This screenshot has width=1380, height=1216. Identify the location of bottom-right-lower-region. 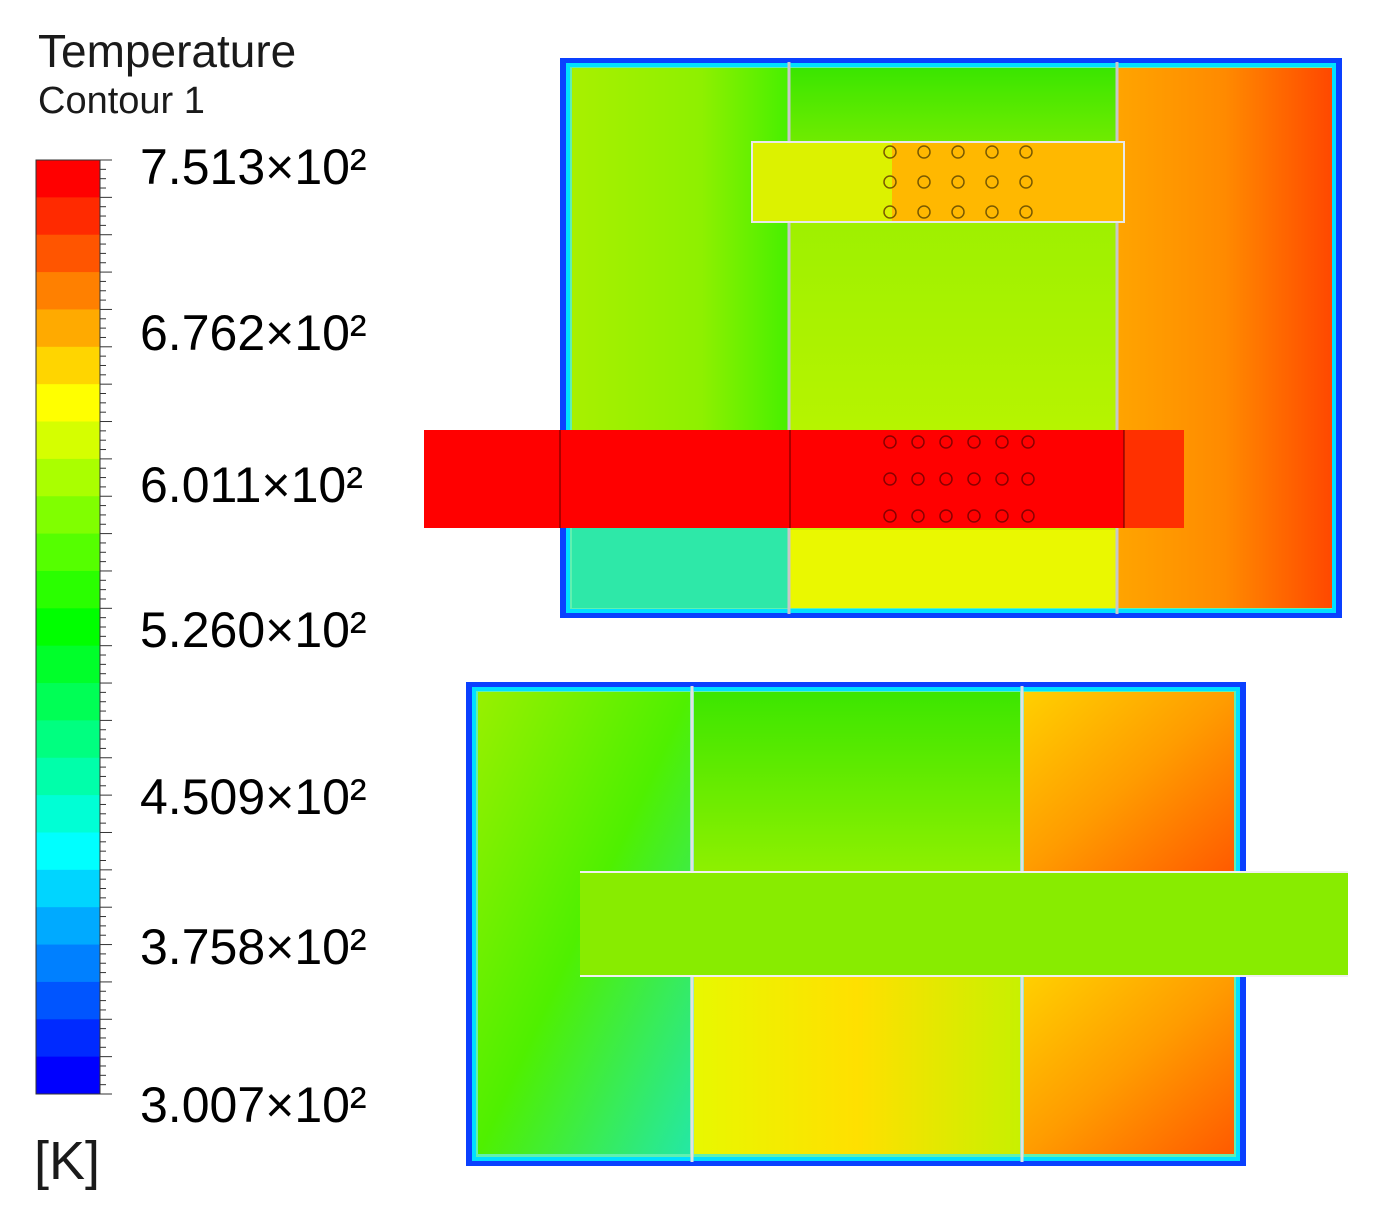
(1129, 1065).